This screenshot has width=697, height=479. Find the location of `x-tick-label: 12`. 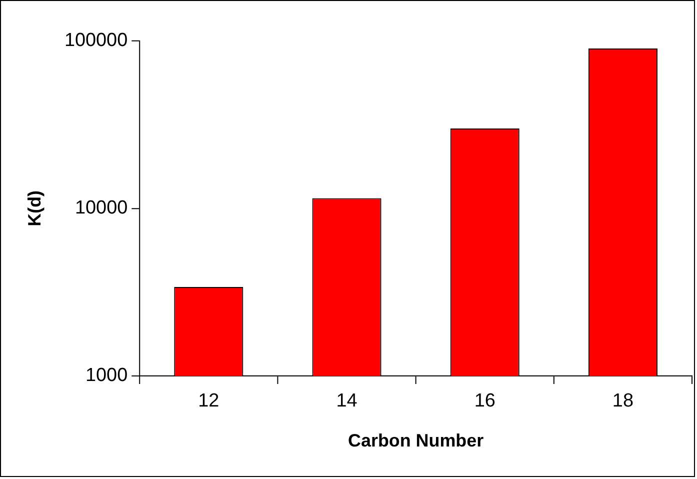

x-tick-label: 12 is located at coordinates (209, 401).